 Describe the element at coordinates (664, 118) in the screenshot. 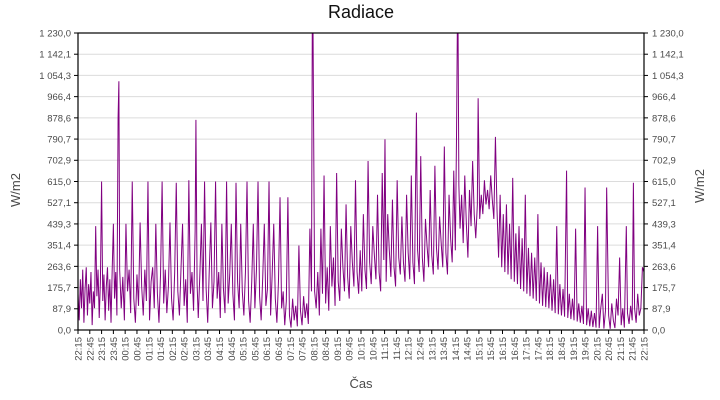

I see `y-tick-label-right: 878,6` at that location.